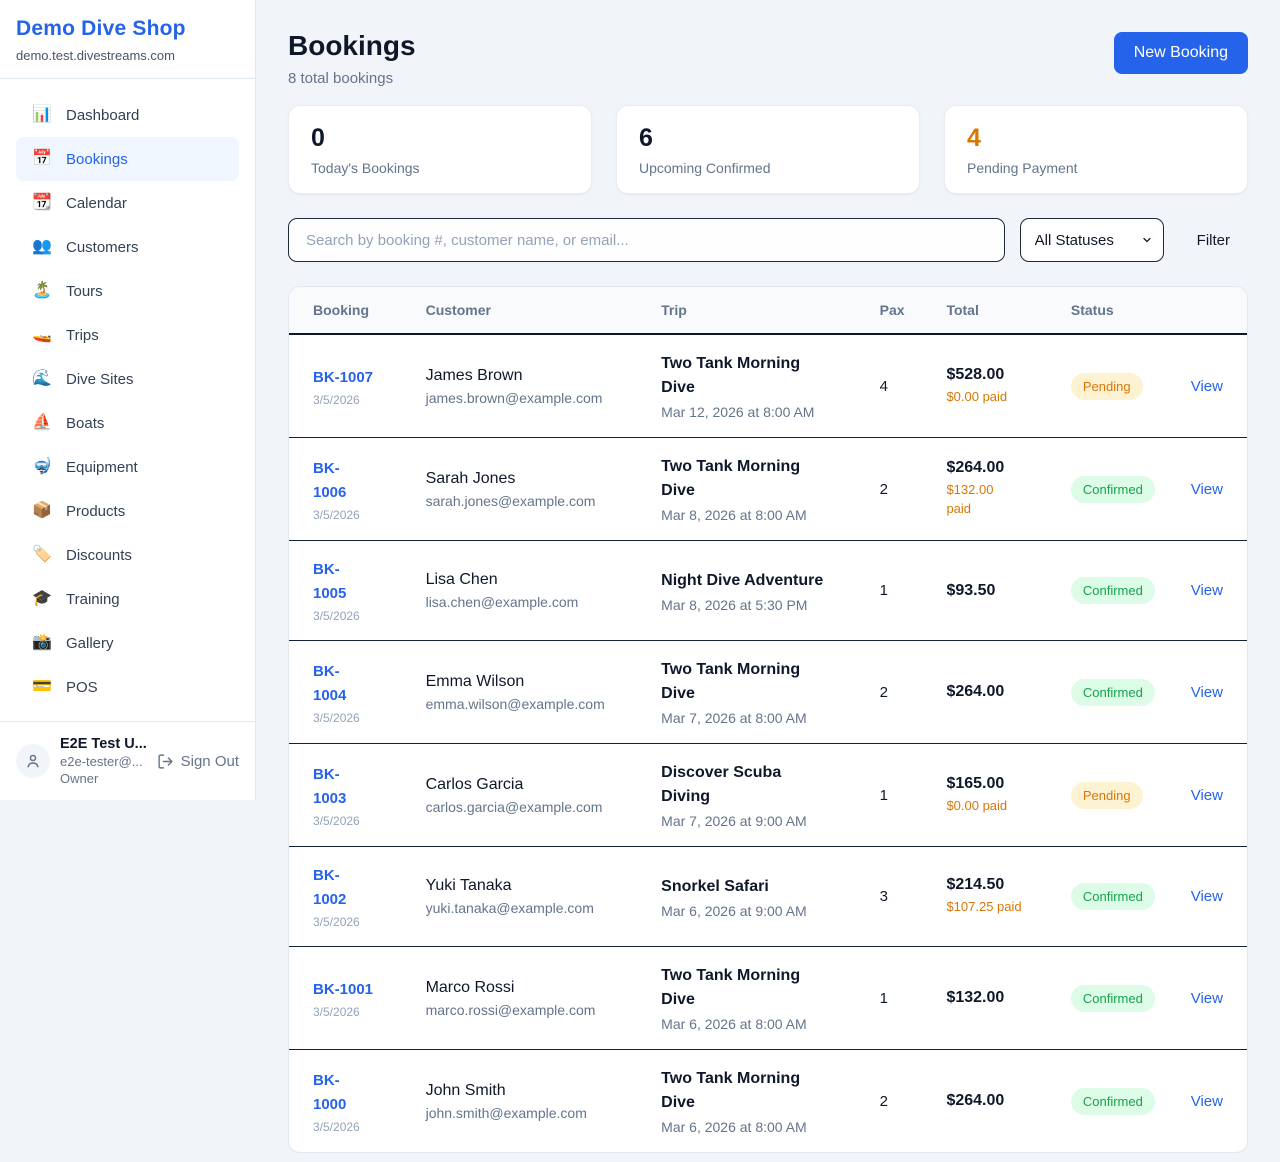 The image size is (1280, 1162). What do you see at coordinates (734, 821) in the screenshot?
I see `trip-datetime: Mar 7, 2026 at 9:00 AM` at bounding box center [734, 821].